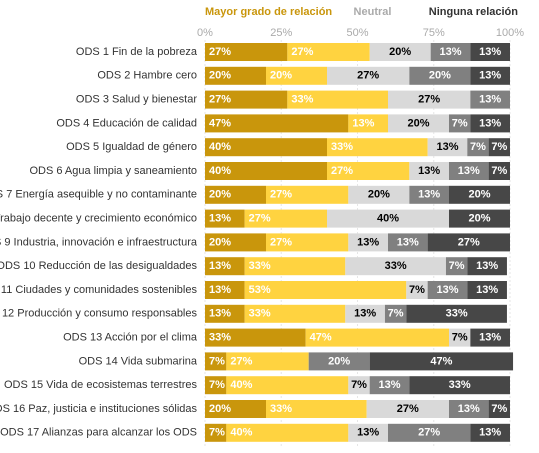 This screenshot has height=453, width=539. Describe the element at coordinates (205, 33) in the screenshot. I see `x-tick-label: 0%` at that location.